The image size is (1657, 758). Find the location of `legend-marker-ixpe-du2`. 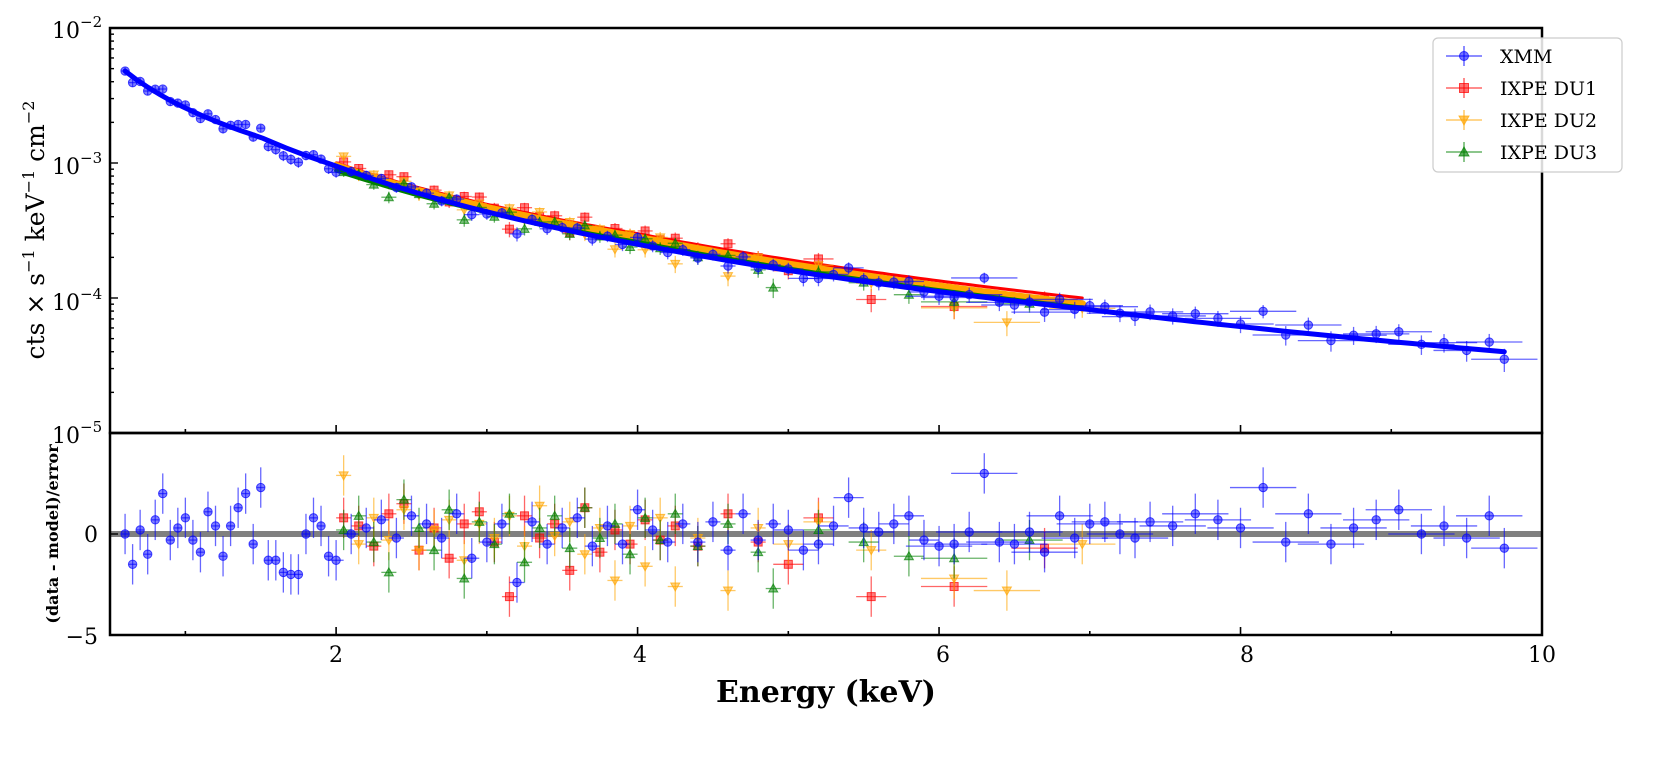

legend-marker-ixpe-du2 is located at coordinates (1464, 121).